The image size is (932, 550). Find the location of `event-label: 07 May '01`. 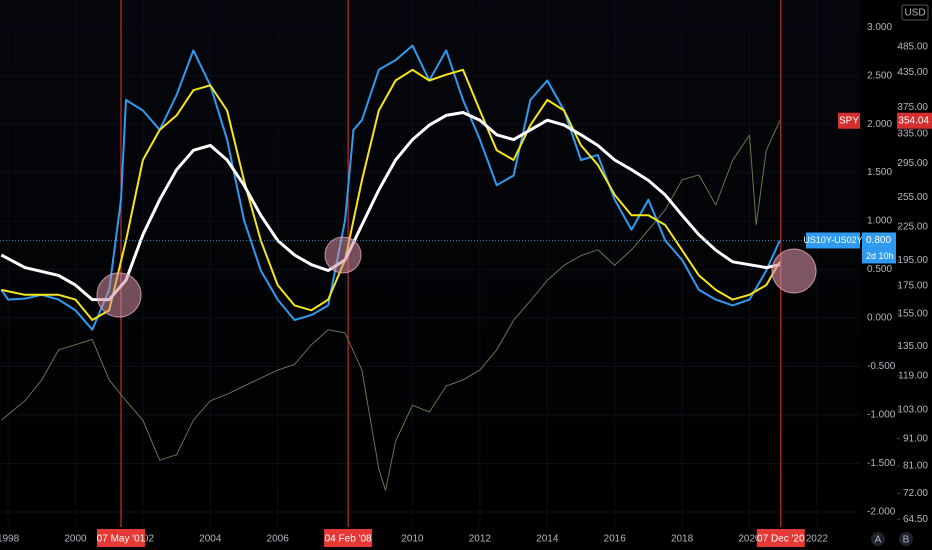

event-label: 07 May '01 is located at coordinates (121, 539).